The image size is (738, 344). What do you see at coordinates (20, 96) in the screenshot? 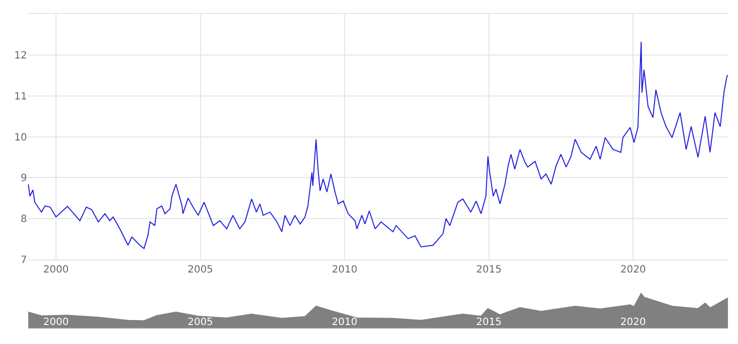
I see `y-tick-label: 11` at bounding box center [20, 96].